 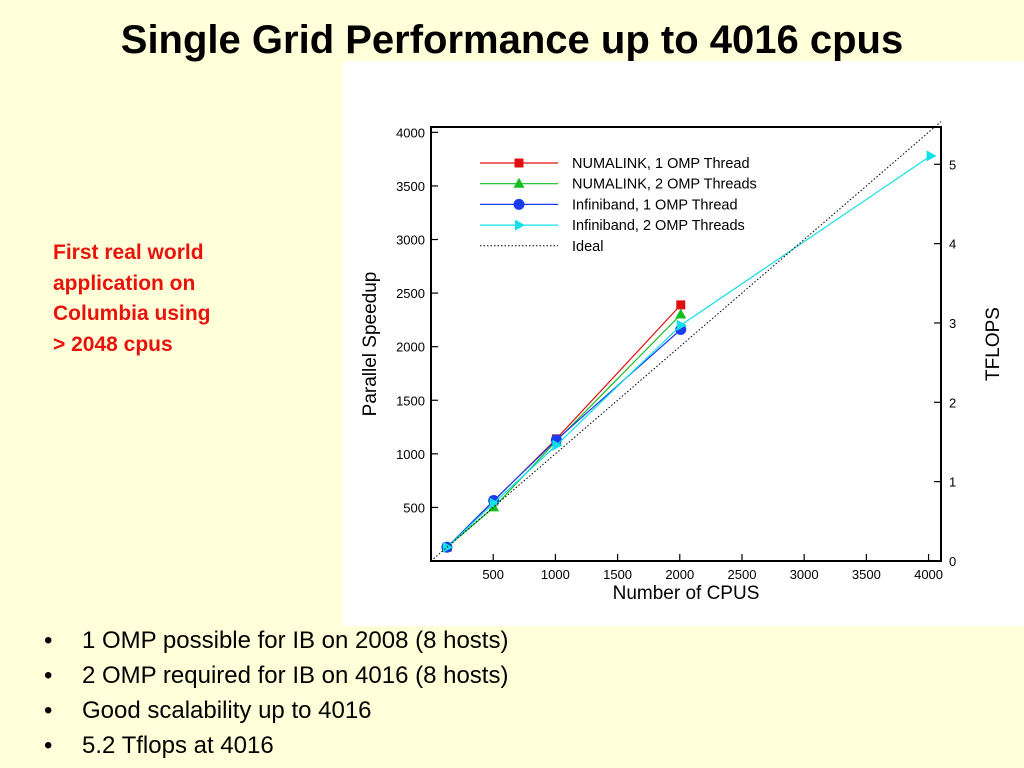 What do you see at coordinates (410, 293) in the screenshot?
I see `y-tick-label: 2500` at bounding box center [410, 293].